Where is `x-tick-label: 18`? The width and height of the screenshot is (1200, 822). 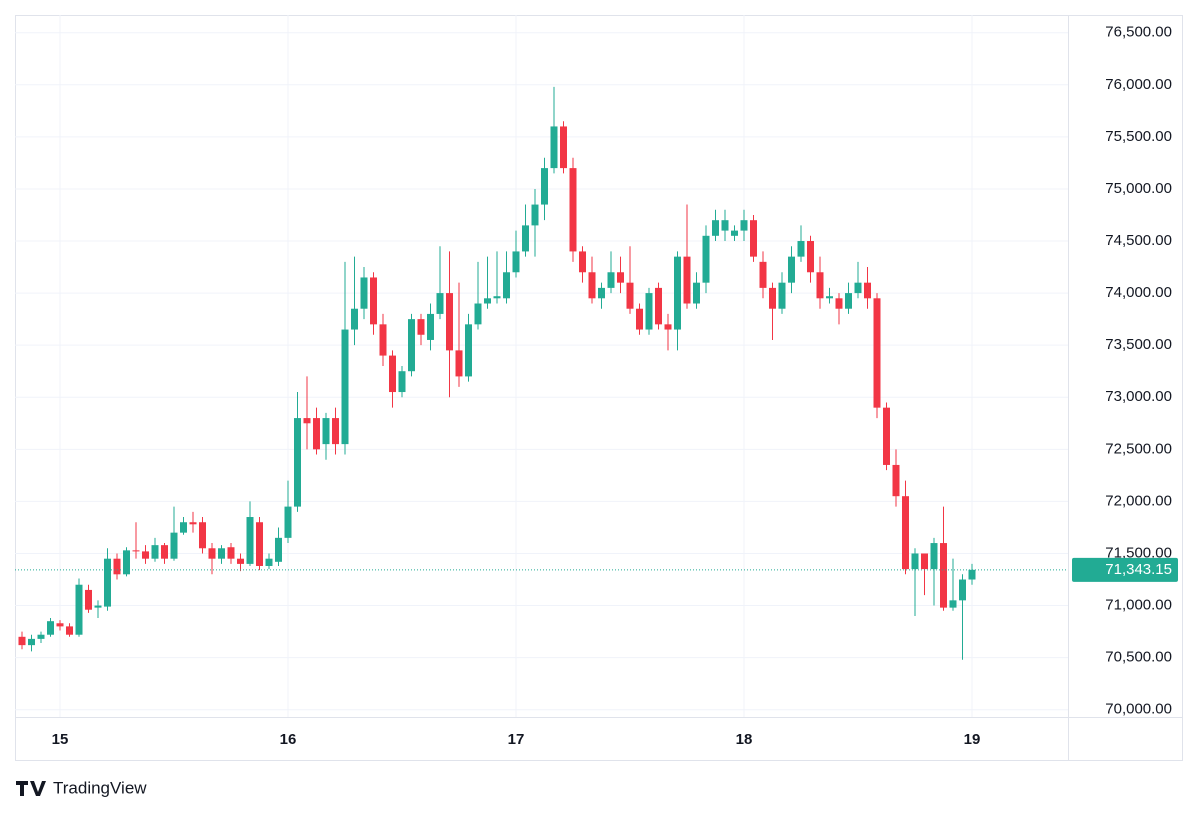
x-tick-label: 18 is located at coordinates (744, 739).